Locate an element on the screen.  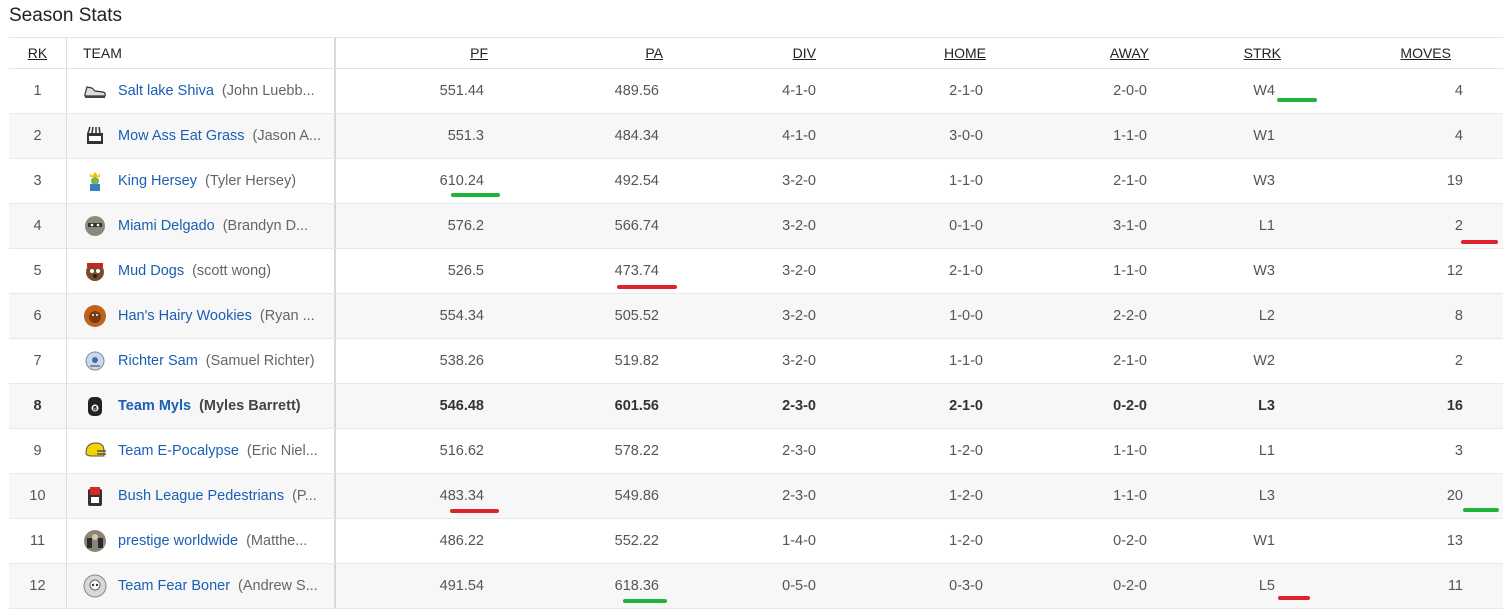
pf-cell: 610.24 is located at coordinates (461, 181).